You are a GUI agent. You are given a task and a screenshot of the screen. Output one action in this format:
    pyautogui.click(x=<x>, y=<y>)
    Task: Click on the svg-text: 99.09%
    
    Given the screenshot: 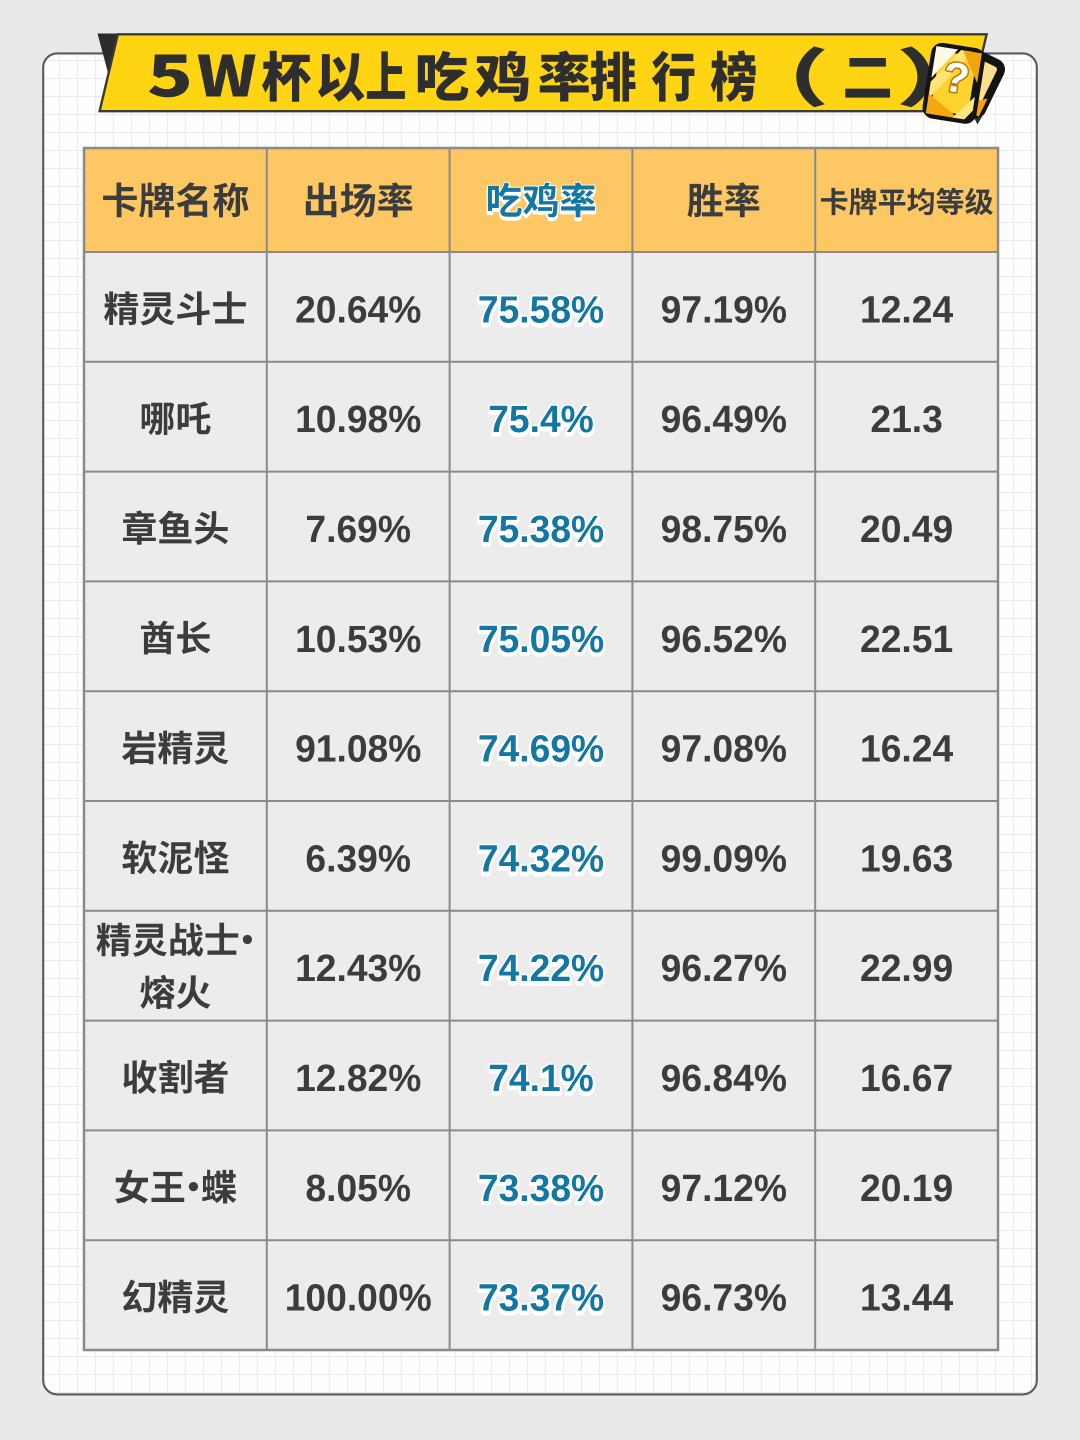 What is the action you would take?
    pyautogui.click(x=724, y=858)
    